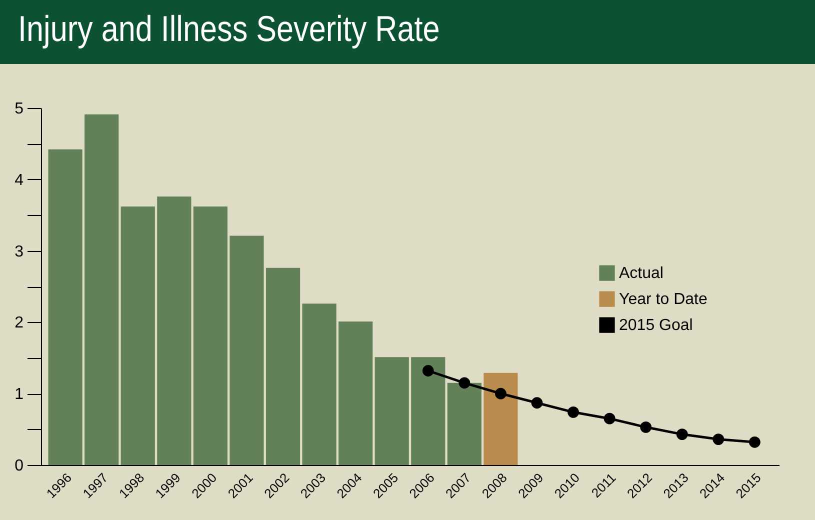  I want to click on legend-label: 2015 Goal, so click(656, 325).